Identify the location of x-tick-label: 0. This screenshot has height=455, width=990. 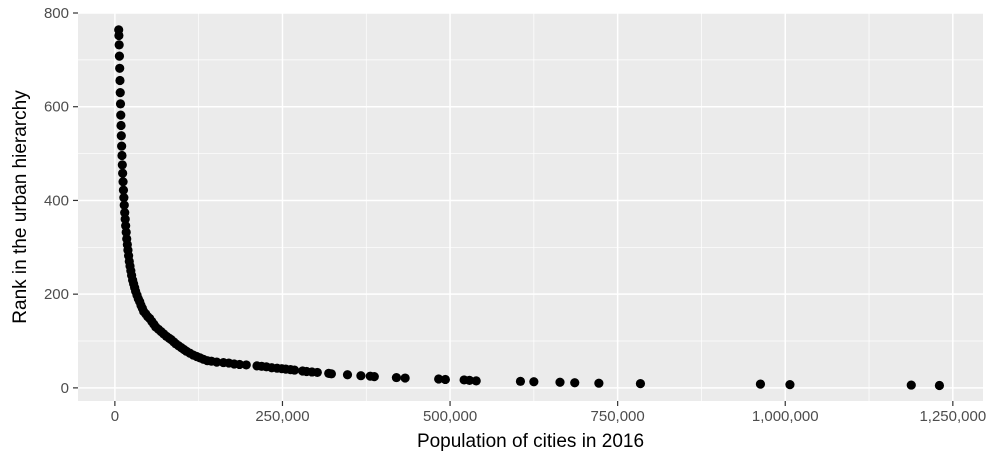
(115, 416).